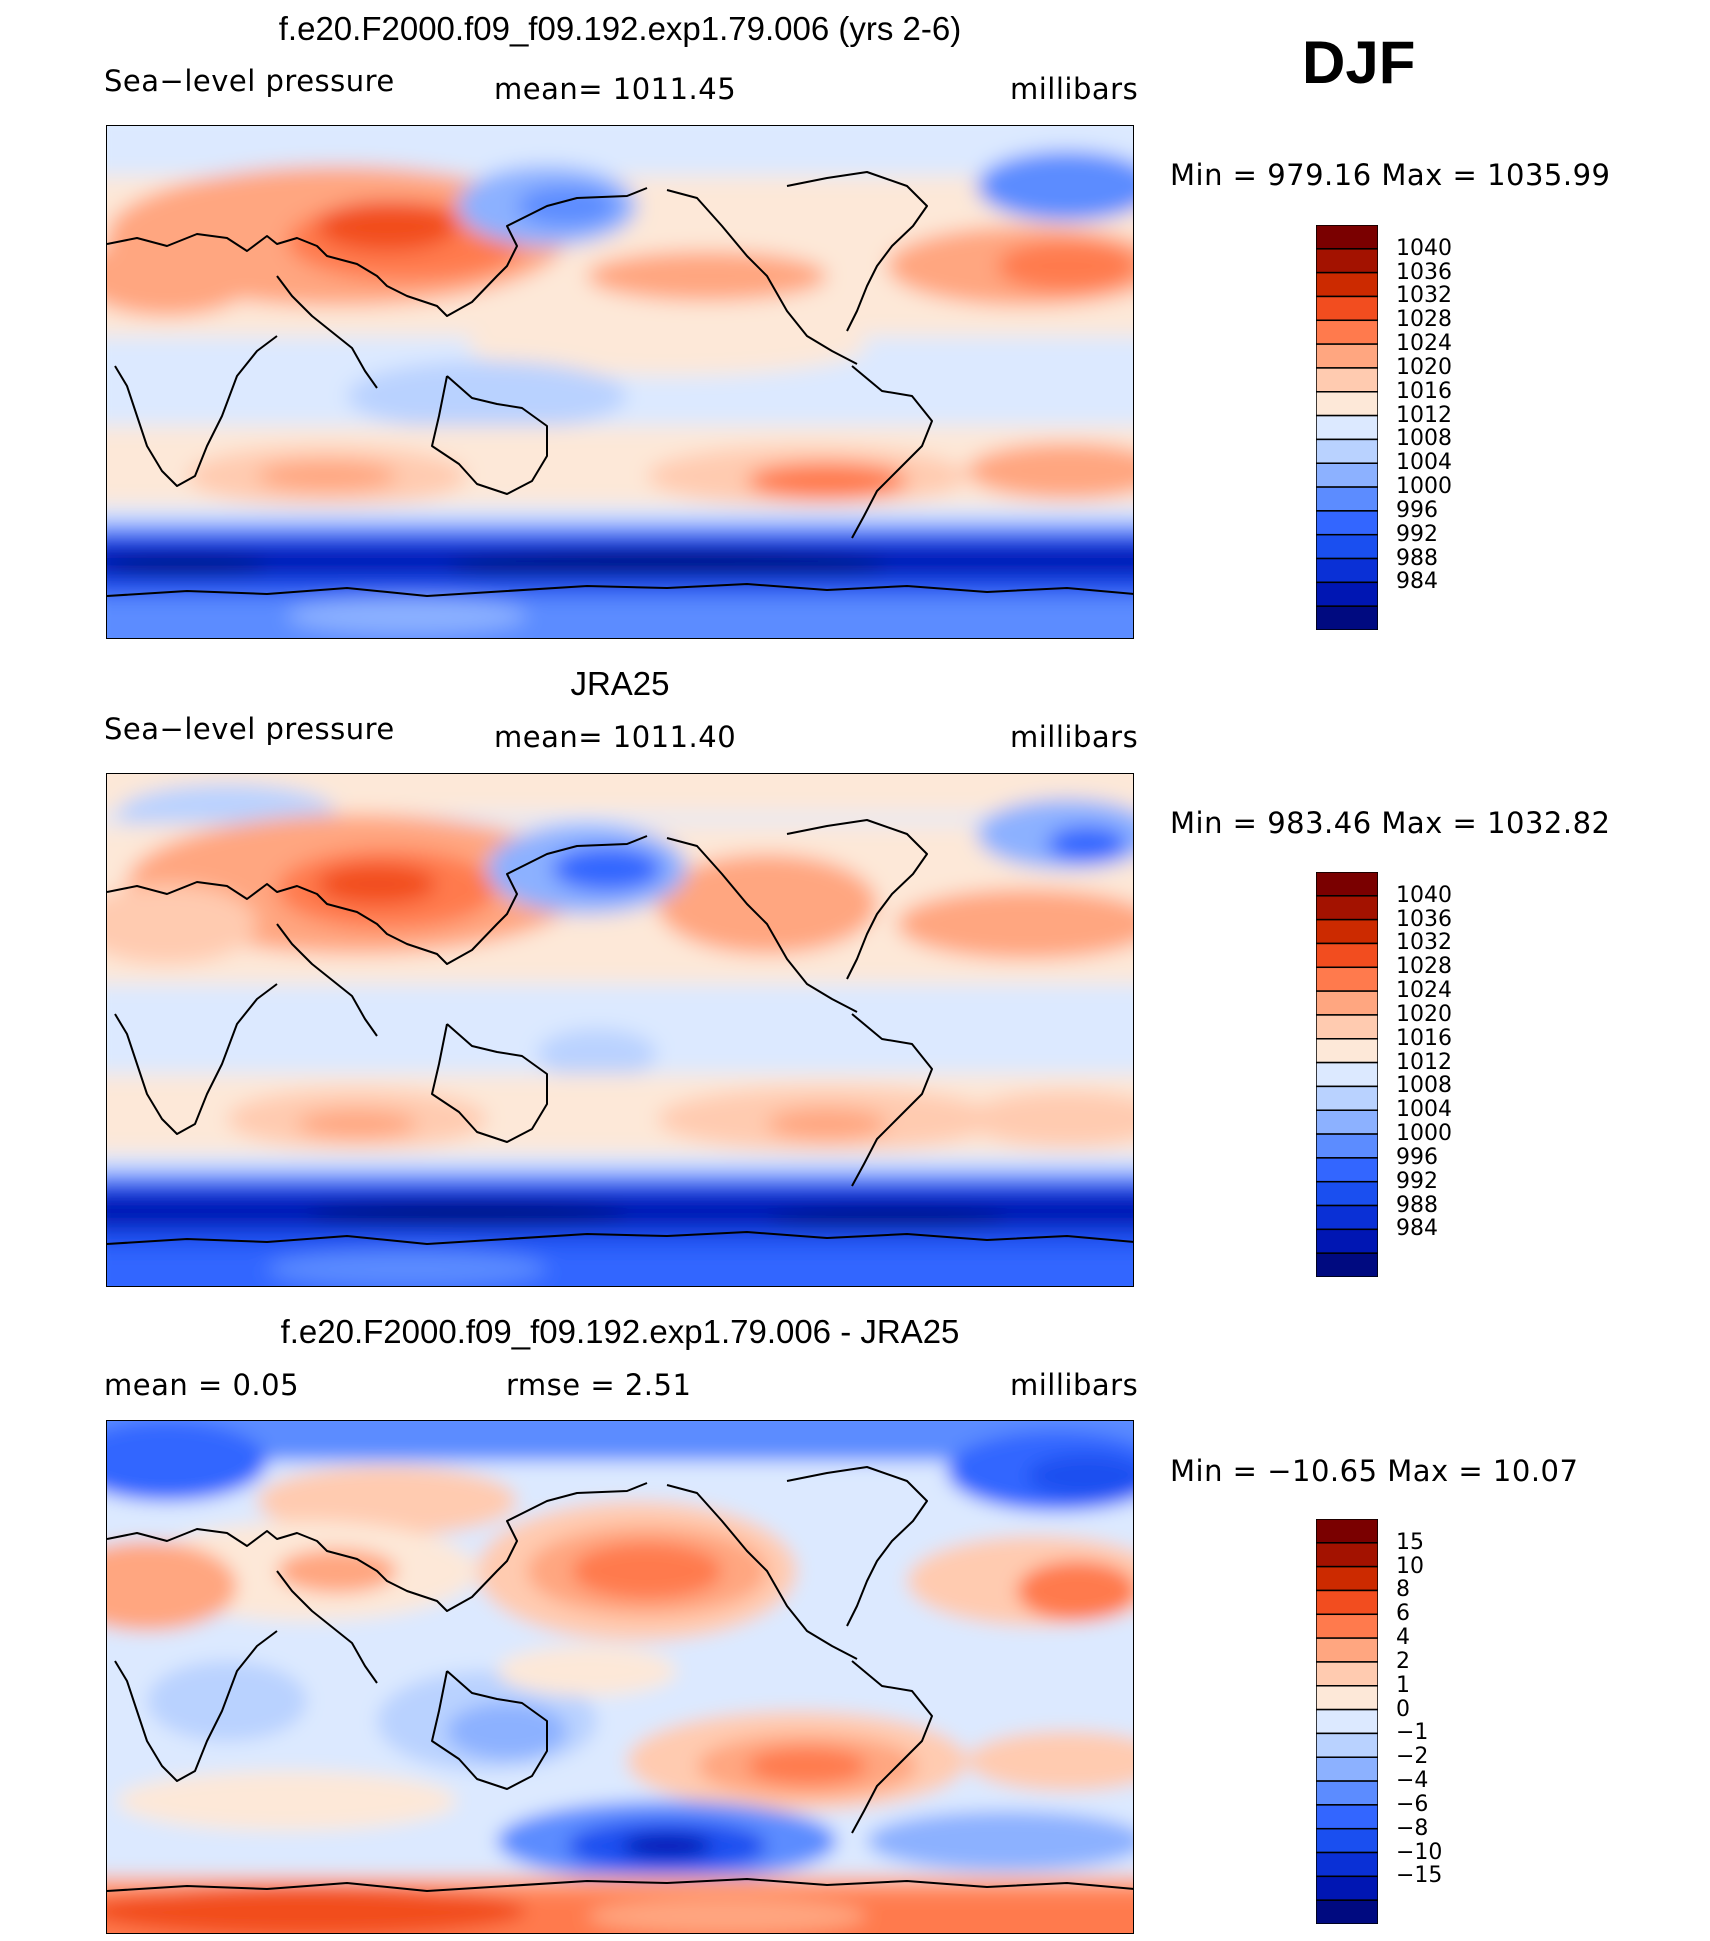 The image size is (1710, 1941). What do you see at coordinates (1074, 737) in the screenshot?
I see `panel2-units-label: millibars` at bounding box center [1074, 737].